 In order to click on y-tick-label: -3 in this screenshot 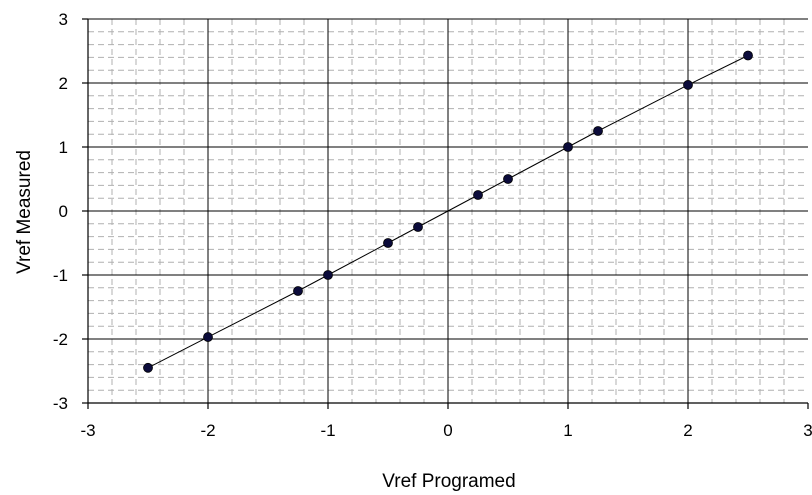, I will do `click(60, 403)`.